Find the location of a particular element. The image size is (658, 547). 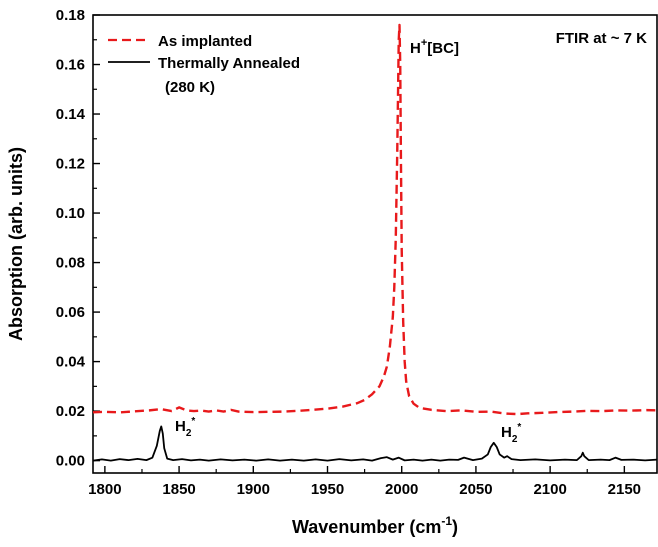

annotation-h2-star-right: H2* is located at coordinates (511, 433).